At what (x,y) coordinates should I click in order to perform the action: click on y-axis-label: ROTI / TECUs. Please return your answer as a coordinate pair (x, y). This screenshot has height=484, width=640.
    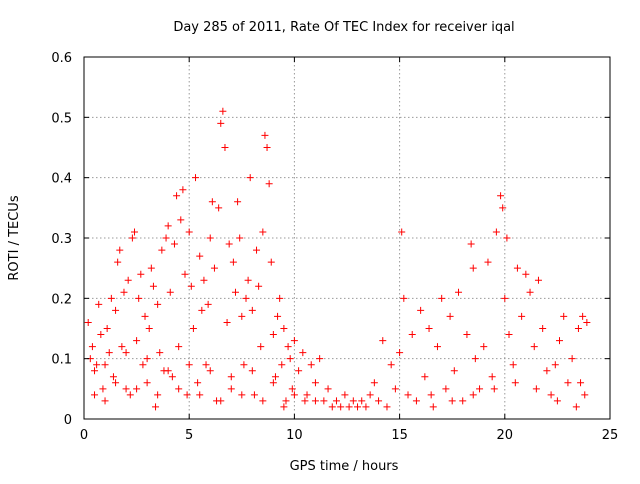
    Looking at the image, I should click on (14, 237).